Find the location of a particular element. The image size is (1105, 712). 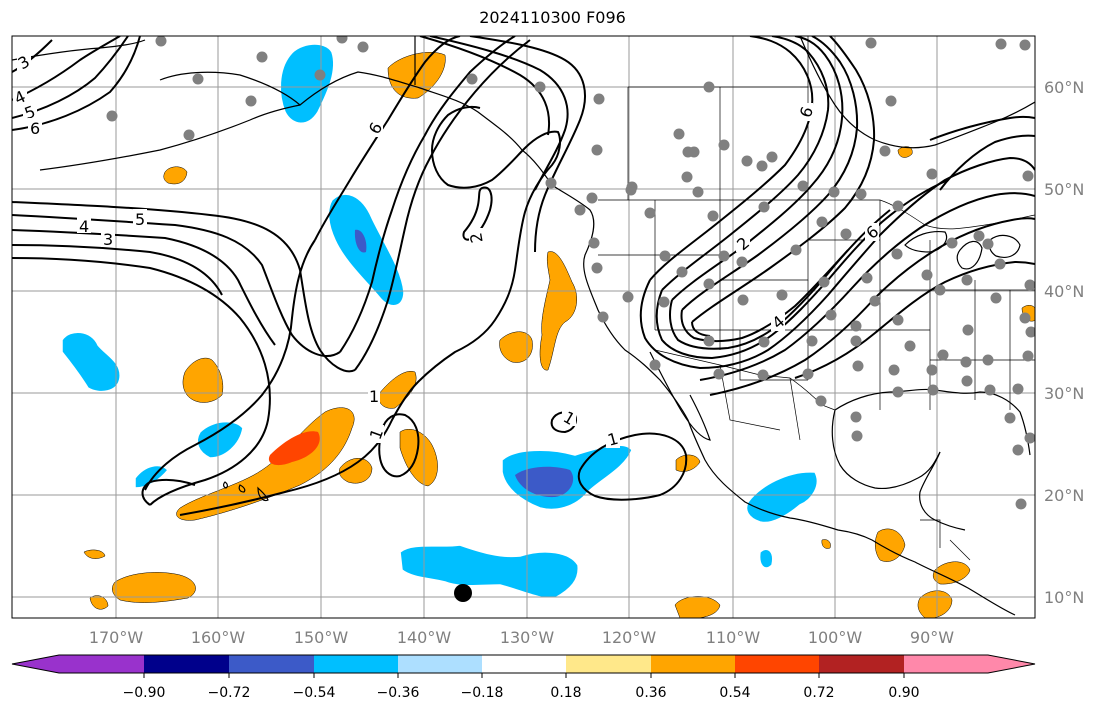

colorbar-tick-label: −0.72 is located at coordinates (229, 693).